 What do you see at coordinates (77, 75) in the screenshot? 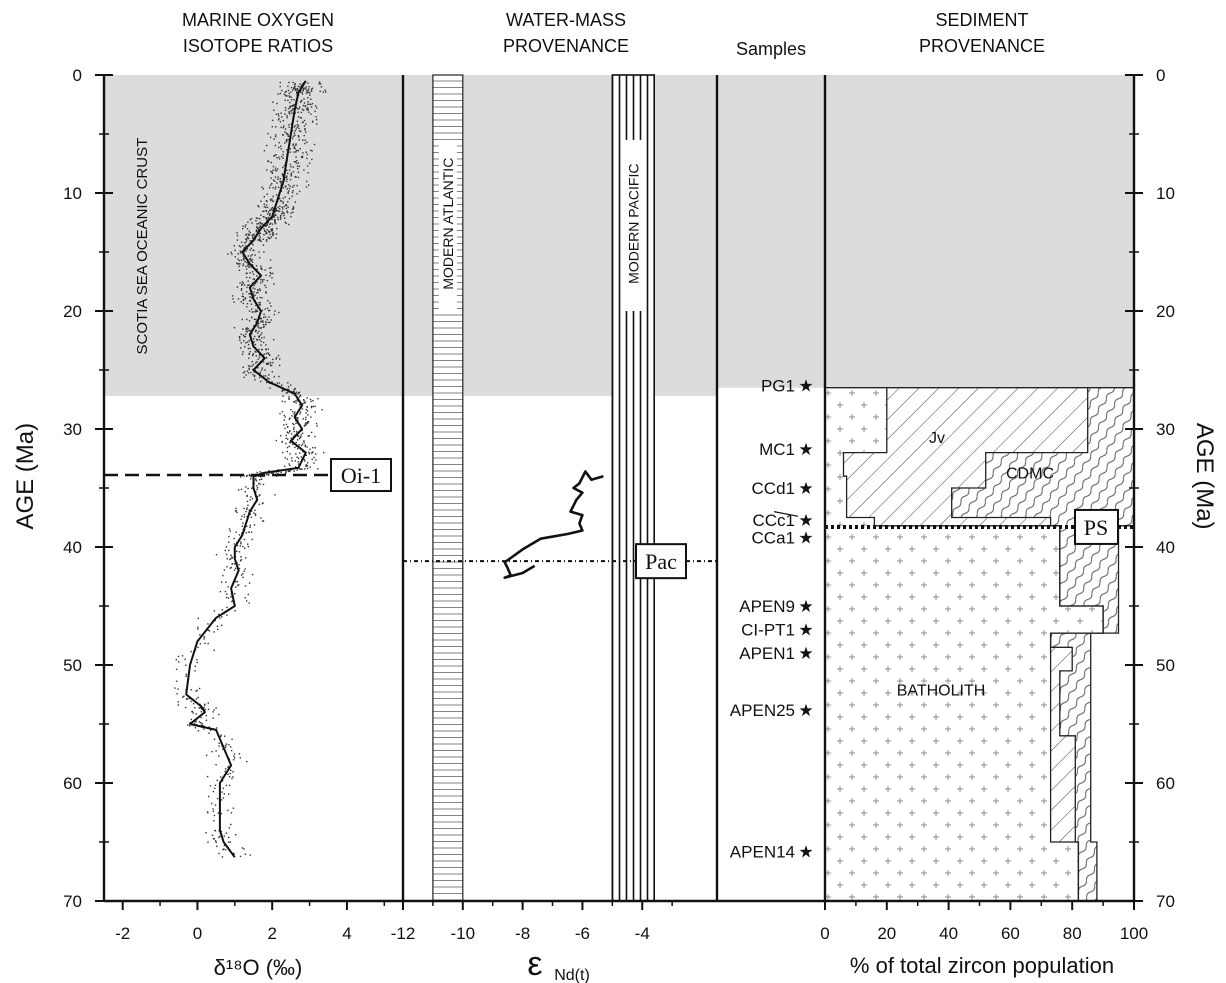
I see `y-tick-label-left: 0` at bounding box center [77, 75].